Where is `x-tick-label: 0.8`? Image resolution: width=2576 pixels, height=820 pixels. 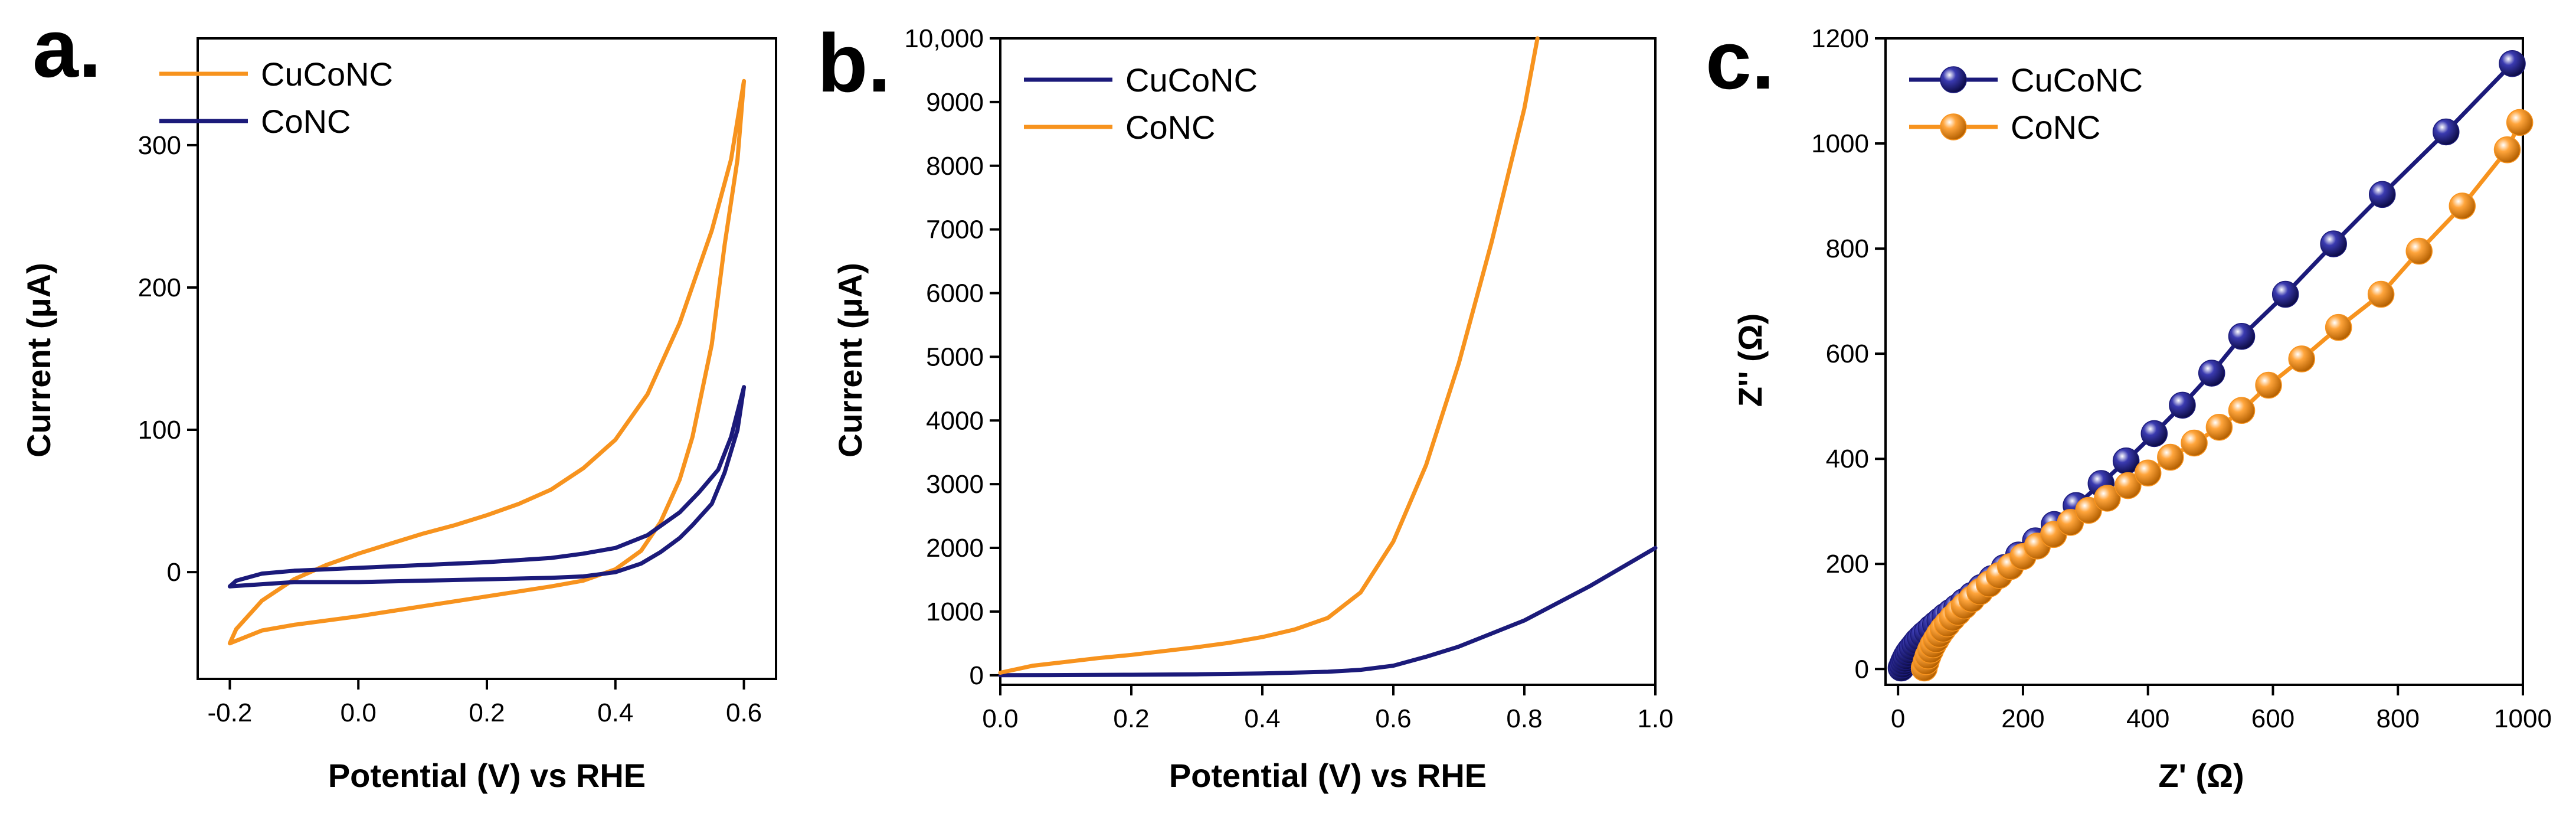
x-tick-label: 0.8 is located at coordinates (1524, 718).